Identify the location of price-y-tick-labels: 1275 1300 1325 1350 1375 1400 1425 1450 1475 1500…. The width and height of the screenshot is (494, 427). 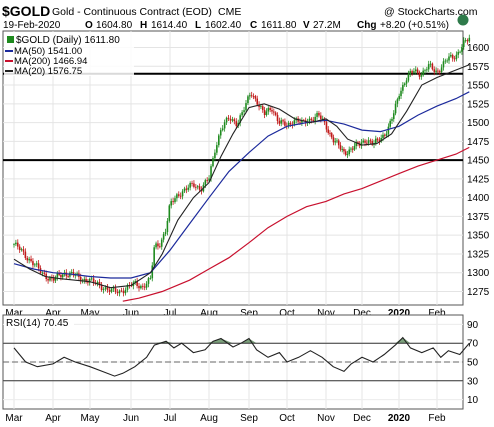
(478, 170).